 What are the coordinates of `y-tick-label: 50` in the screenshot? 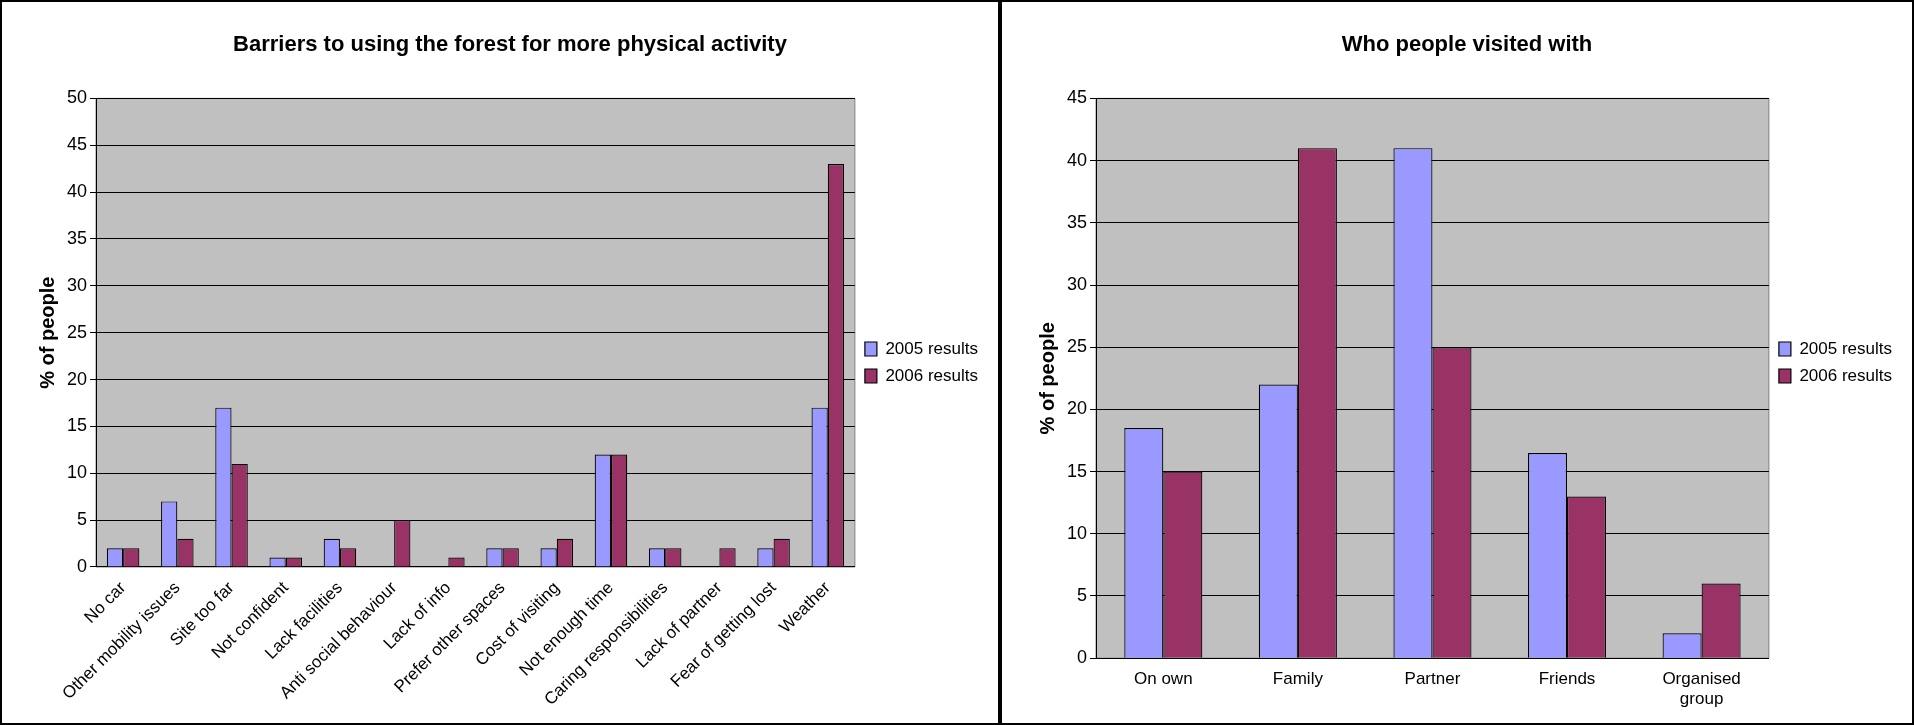 It's located at (77, 97).